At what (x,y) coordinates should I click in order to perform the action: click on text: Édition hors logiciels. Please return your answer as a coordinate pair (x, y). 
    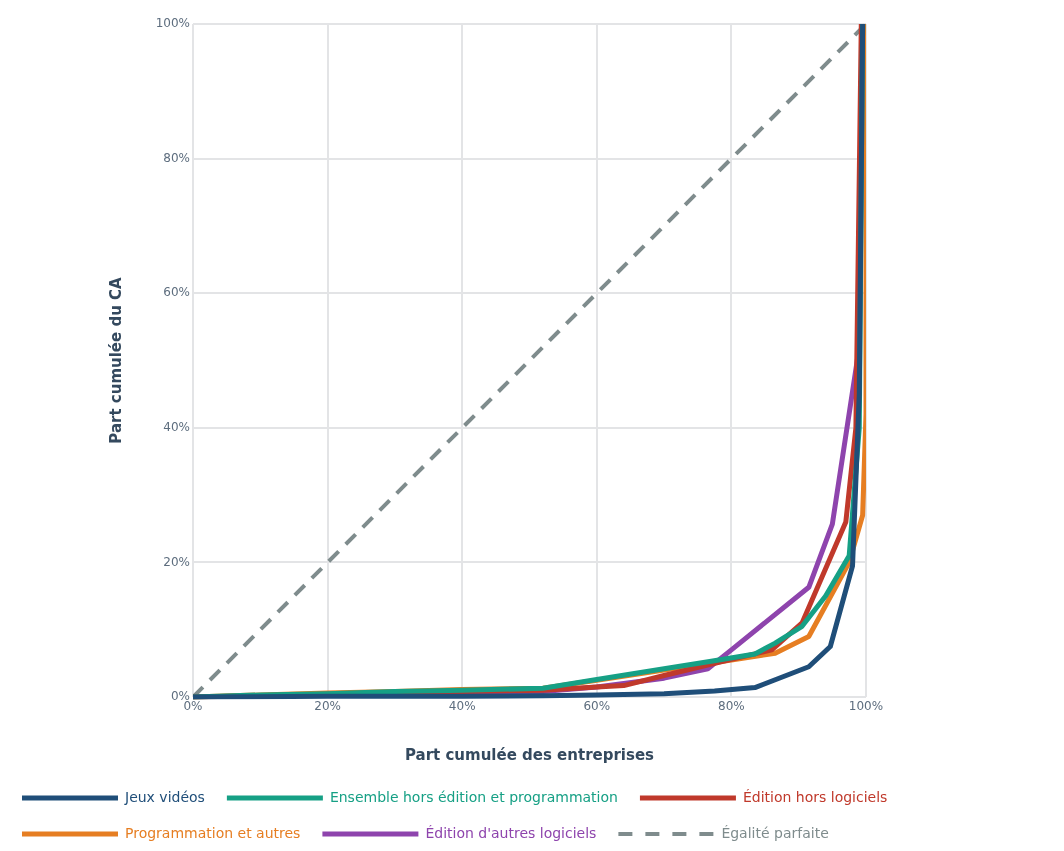
    Looking at the image, I should click on (815, 796).